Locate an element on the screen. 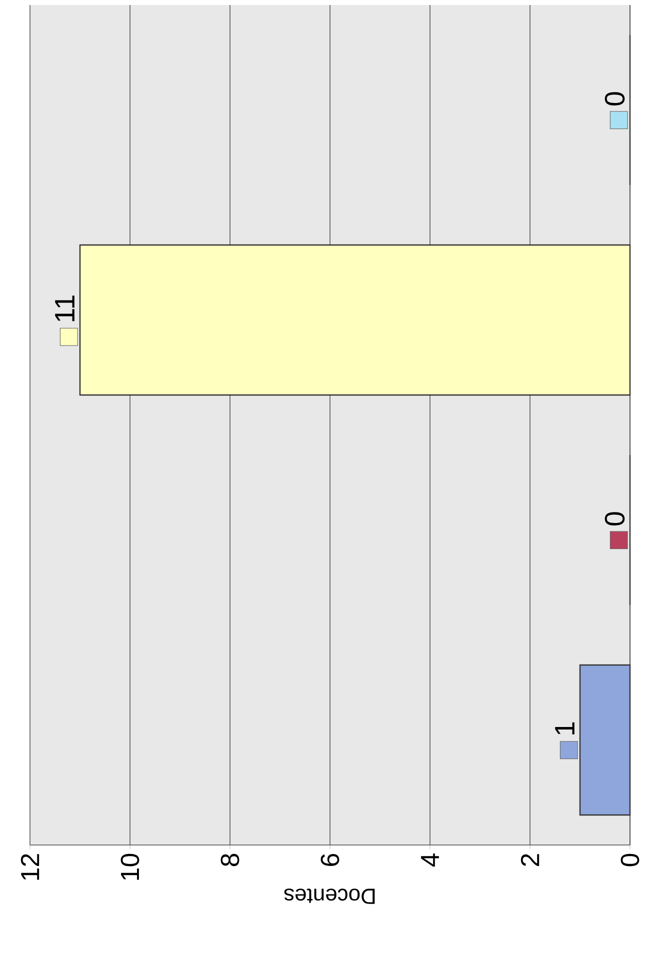 Image resolution: width=646 pixels, height=977 pixels. x-tick-label: 10 is located at coordinates (130, 867).